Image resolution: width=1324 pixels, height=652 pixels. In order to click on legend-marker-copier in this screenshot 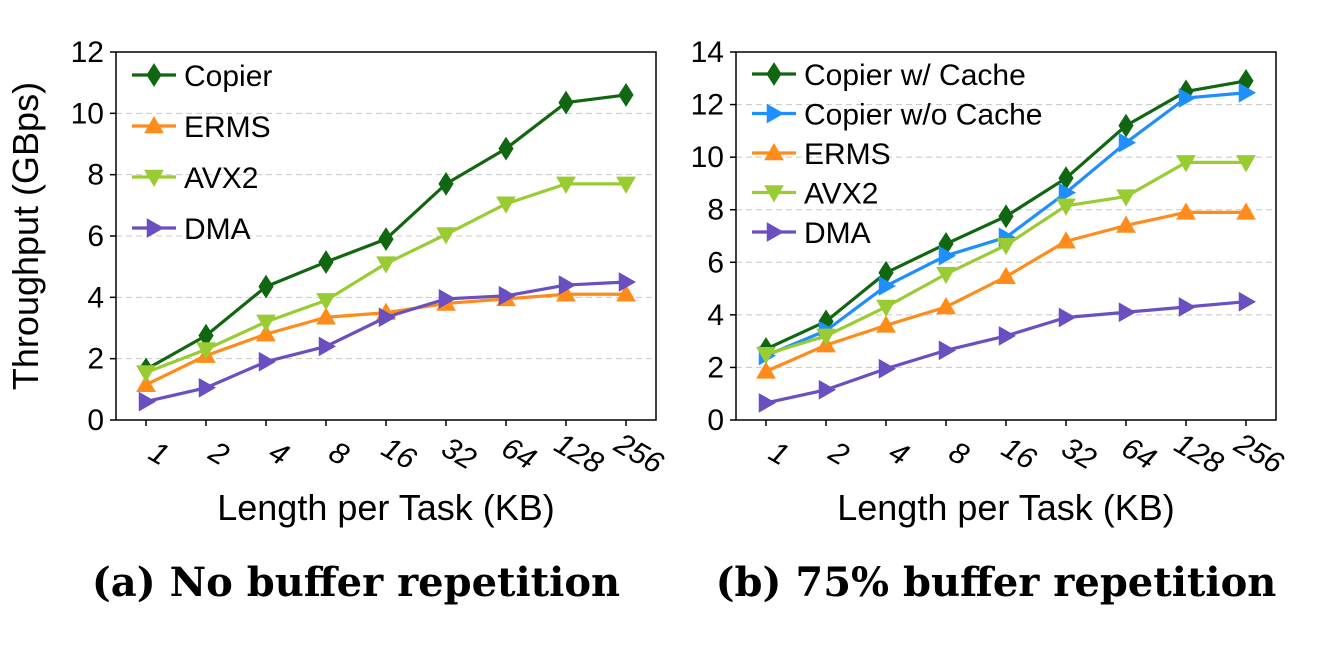, I will do `click(154, 75)`.